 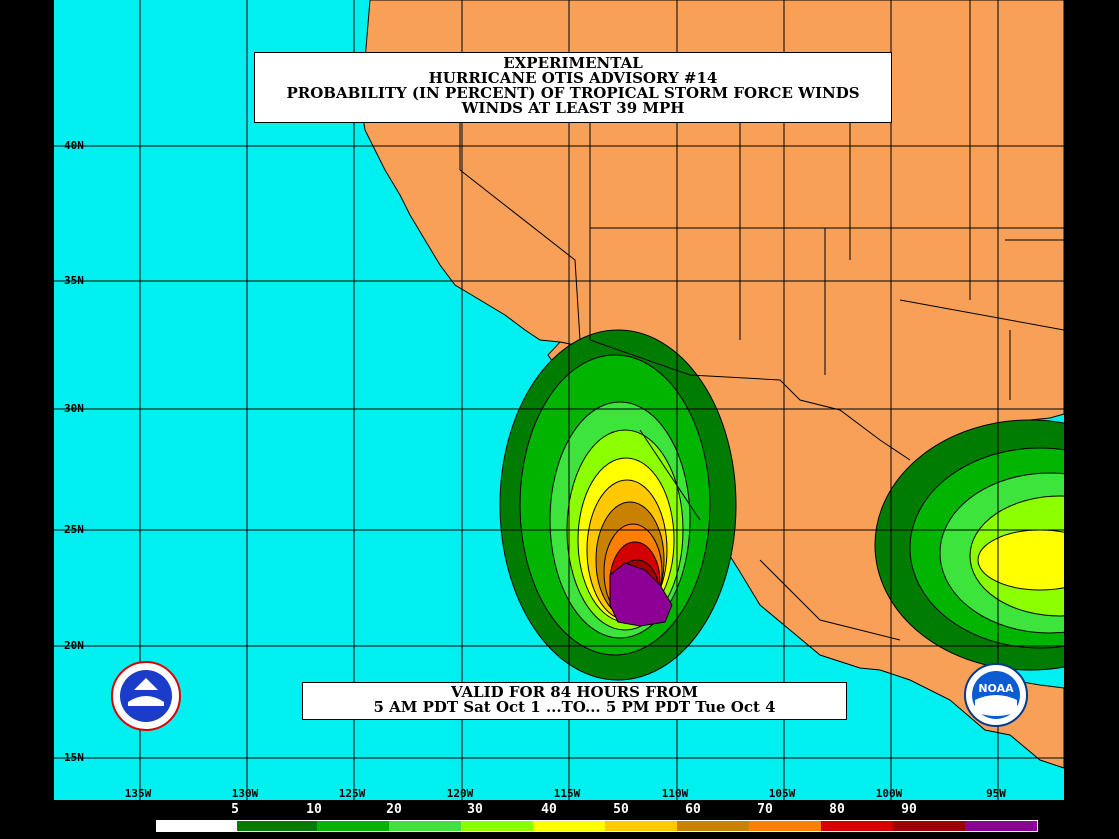 What do you see at coordinates (314, 809) in the screenshot?
I see `legend-label-10: 10` at bounding box center [314, 809].